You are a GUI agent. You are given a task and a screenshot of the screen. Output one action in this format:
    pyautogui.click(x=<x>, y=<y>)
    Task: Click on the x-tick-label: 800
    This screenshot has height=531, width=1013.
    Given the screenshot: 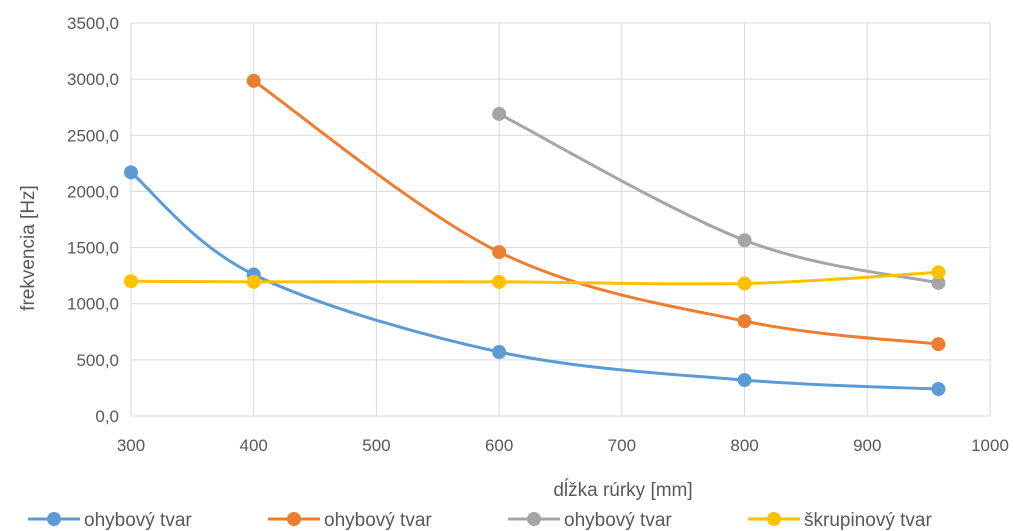 What is the action you would take?
    pyautogui.click(x=744, y=445)
    